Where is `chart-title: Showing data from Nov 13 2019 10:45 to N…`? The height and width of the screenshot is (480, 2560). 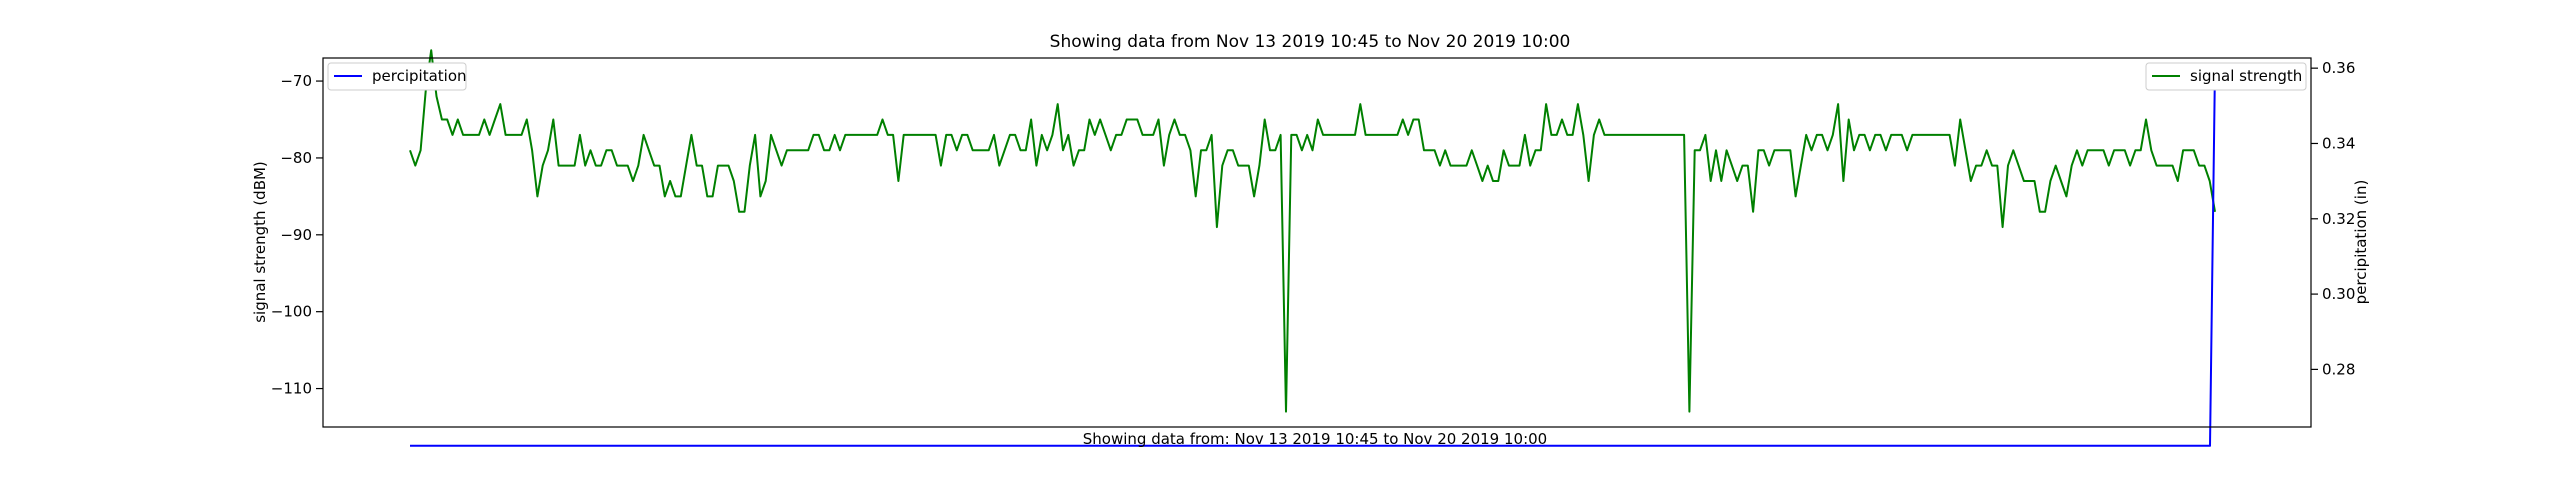
chart-title: Showing data from Nov 13 2019 10:45 to N… is located at coordinates (1310, 42).